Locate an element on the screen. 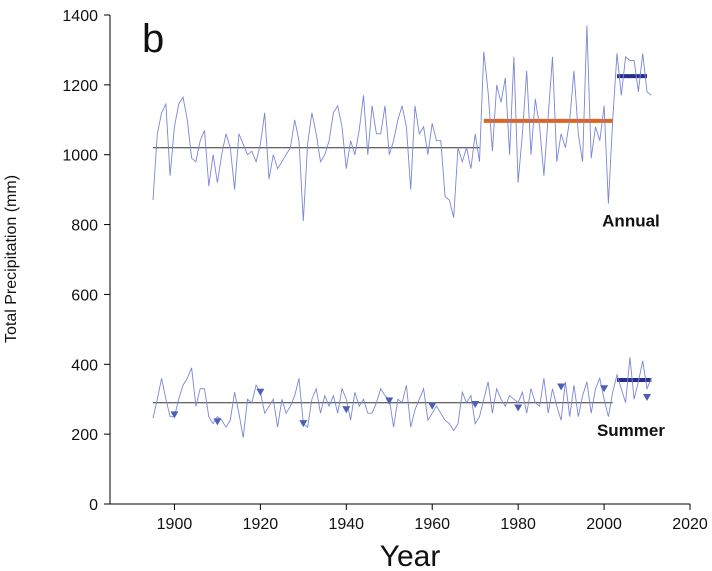  y-tick-label: 1000 is located at coordinates (80, 156).